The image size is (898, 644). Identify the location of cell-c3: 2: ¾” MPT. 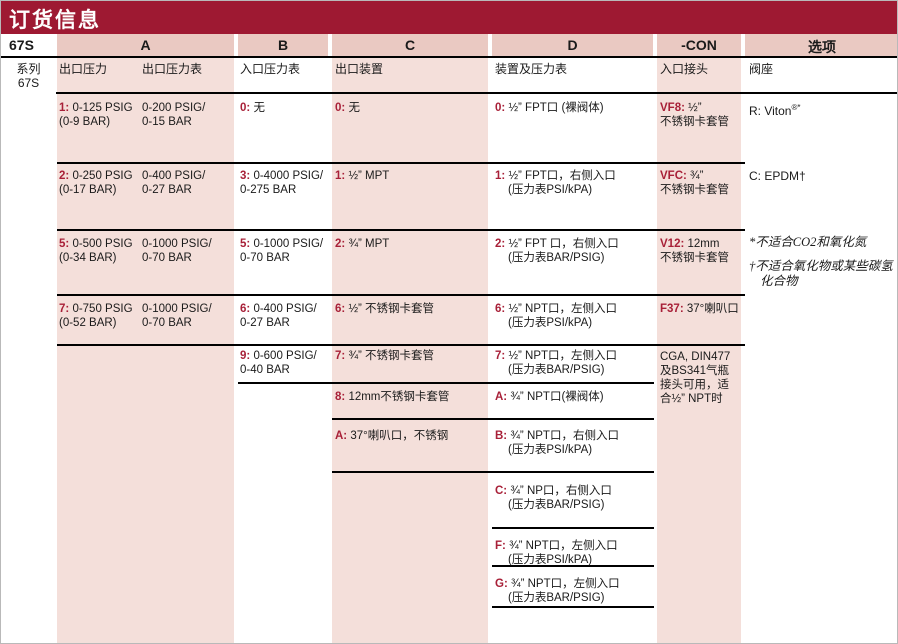
(411, 244).